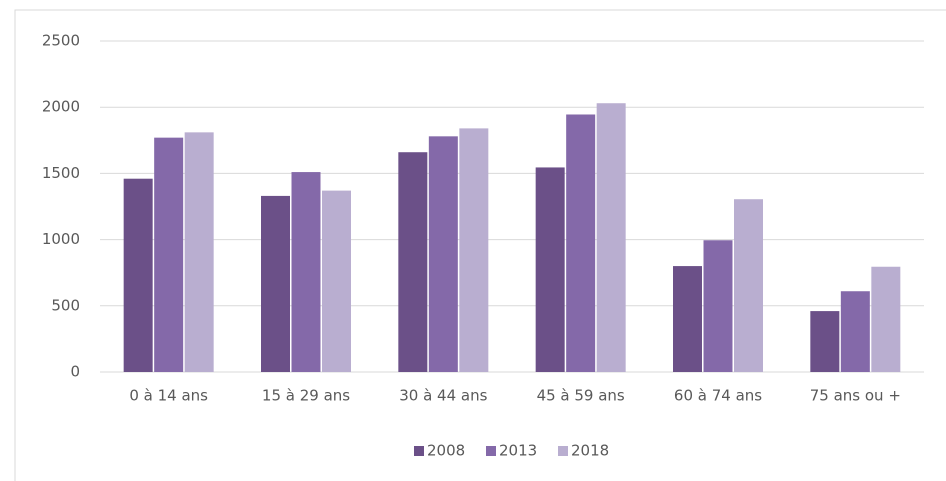 Image resolution: width=946 pixels, height=481 pixels. What do you see at coordinates (443, 396) in the screenshot?
I see `x-tick-label: 30 à 44 ans` at bounding box center [443, 396].